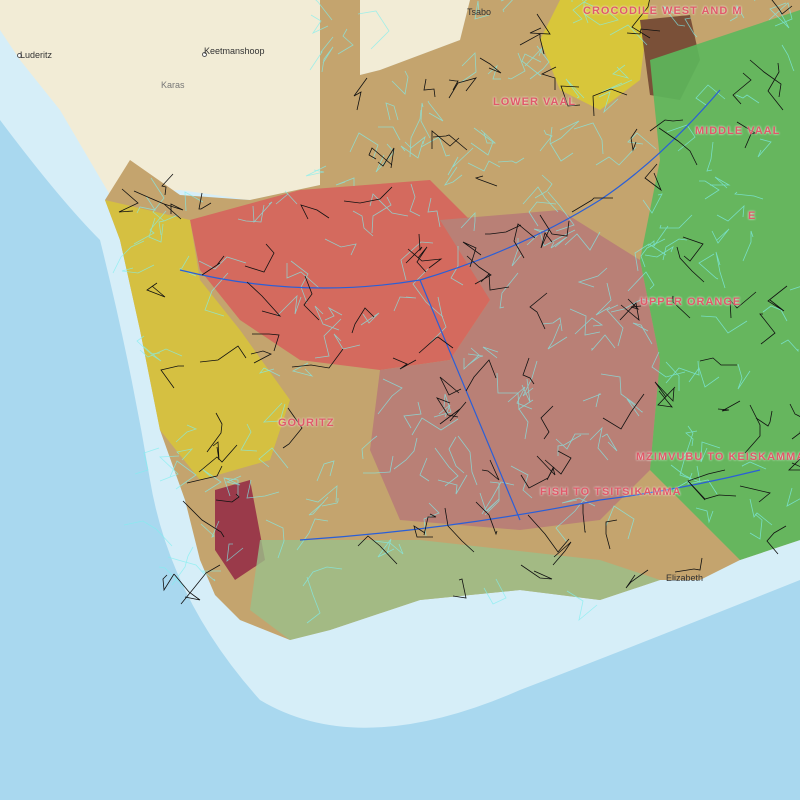 The image size is (800, 800). Describe the element at coordinates (720, 285) in the screenshot. I see `zone-green` at that location.